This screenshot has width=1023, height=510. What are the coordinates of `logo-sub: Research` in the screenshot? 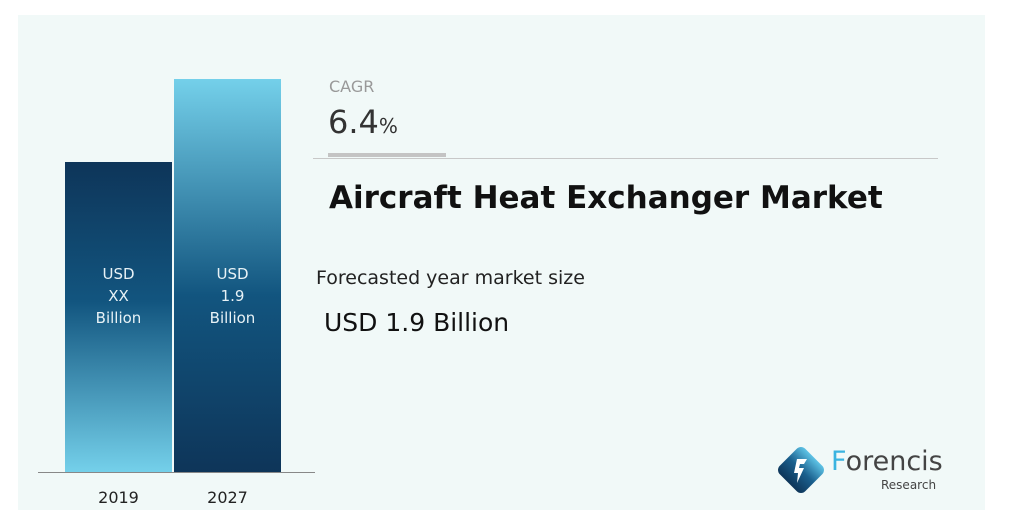 It's located at (909, 485).